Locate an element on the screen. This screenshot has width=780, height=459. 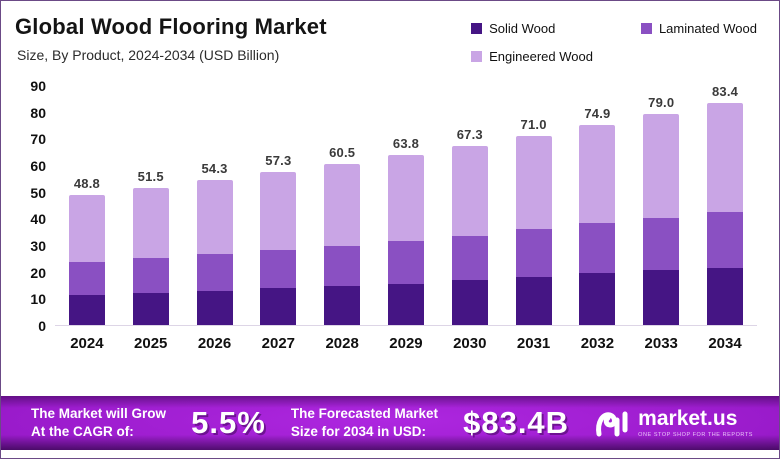
forecast-value: $83.4B is located at coordinates (516, 422).